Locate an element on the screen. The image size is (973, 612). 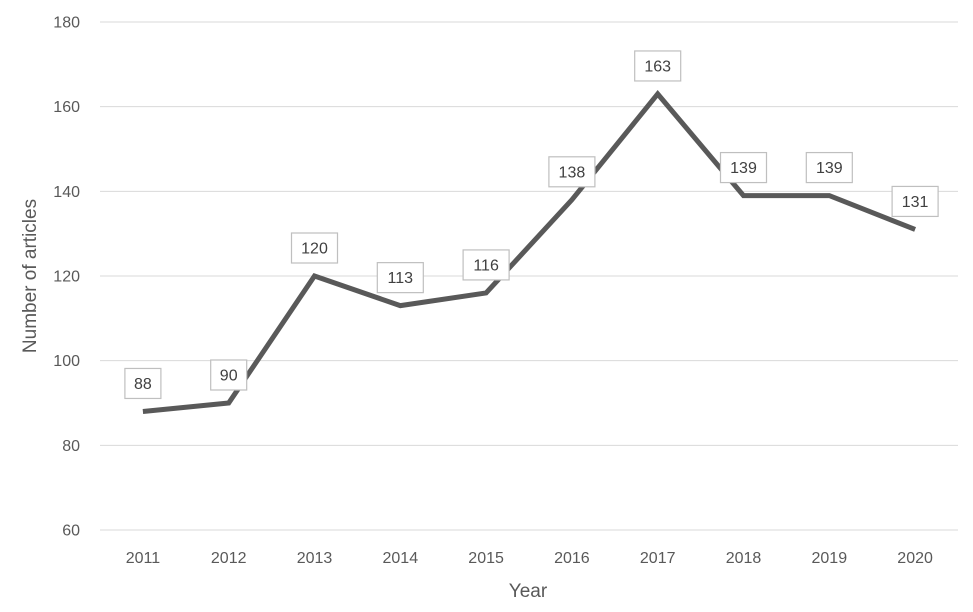
x-tick-label: 2014 is located at coordinates (401, 558).